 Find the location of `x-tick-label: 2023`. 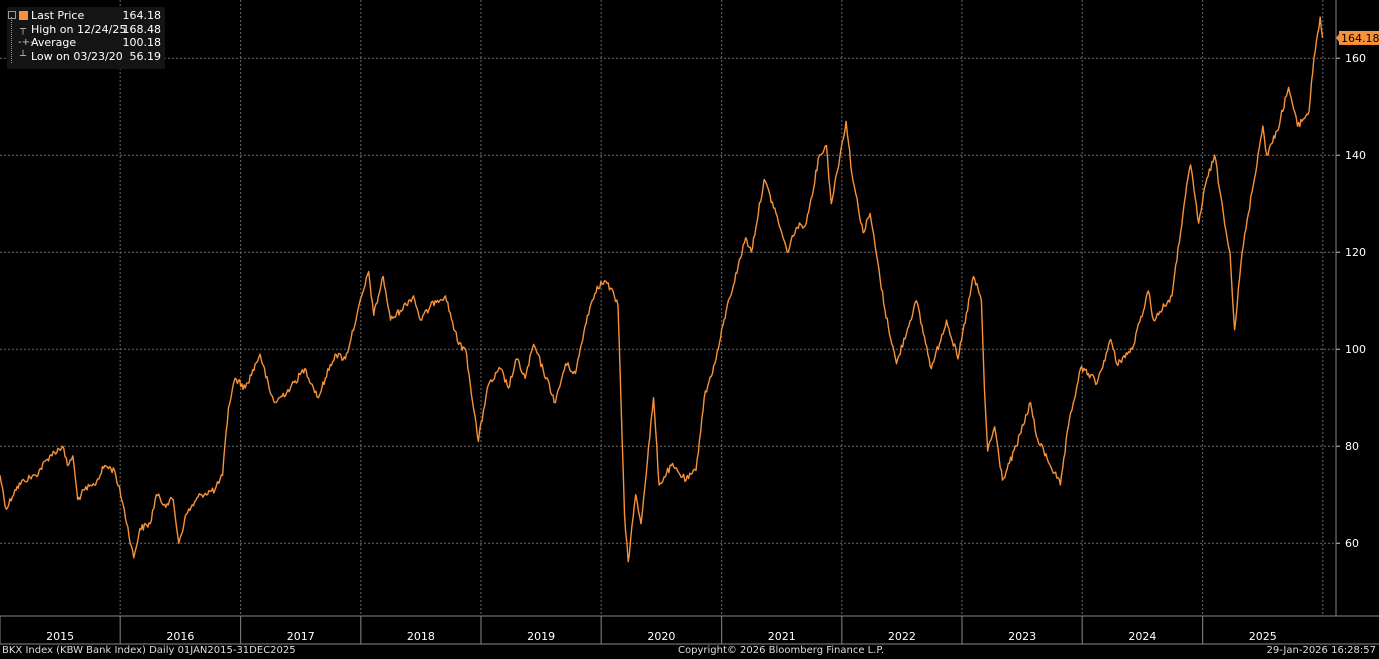

x-tick-label: 2023 is located at coordinates (1022, 636).